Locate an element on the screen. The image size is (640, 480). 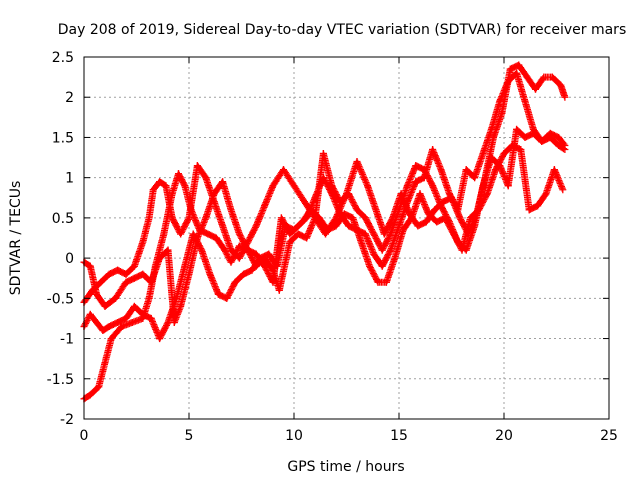
y-tick-label: -2 is located at coordinates (67, 420).